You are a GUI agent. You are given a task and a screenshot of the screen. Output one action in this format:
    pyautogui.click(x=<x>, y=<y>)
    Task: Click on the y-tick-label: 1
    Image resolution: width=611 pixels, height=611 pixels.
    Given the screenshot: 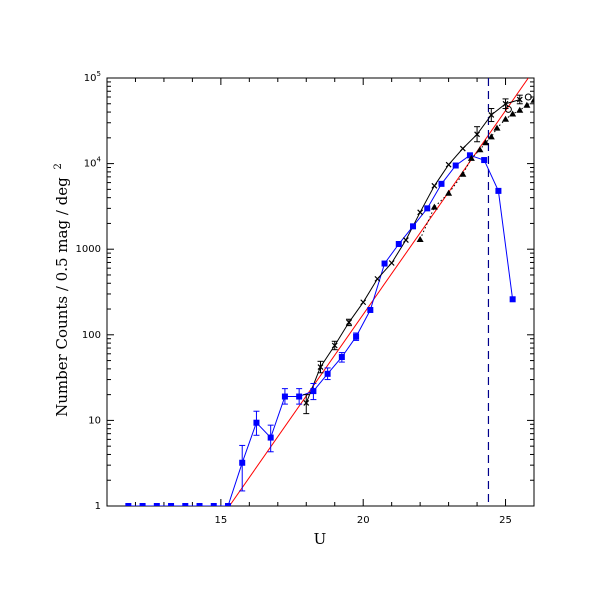 What is the action you would take?
    pyautogui.click(x=98, y=506)
    